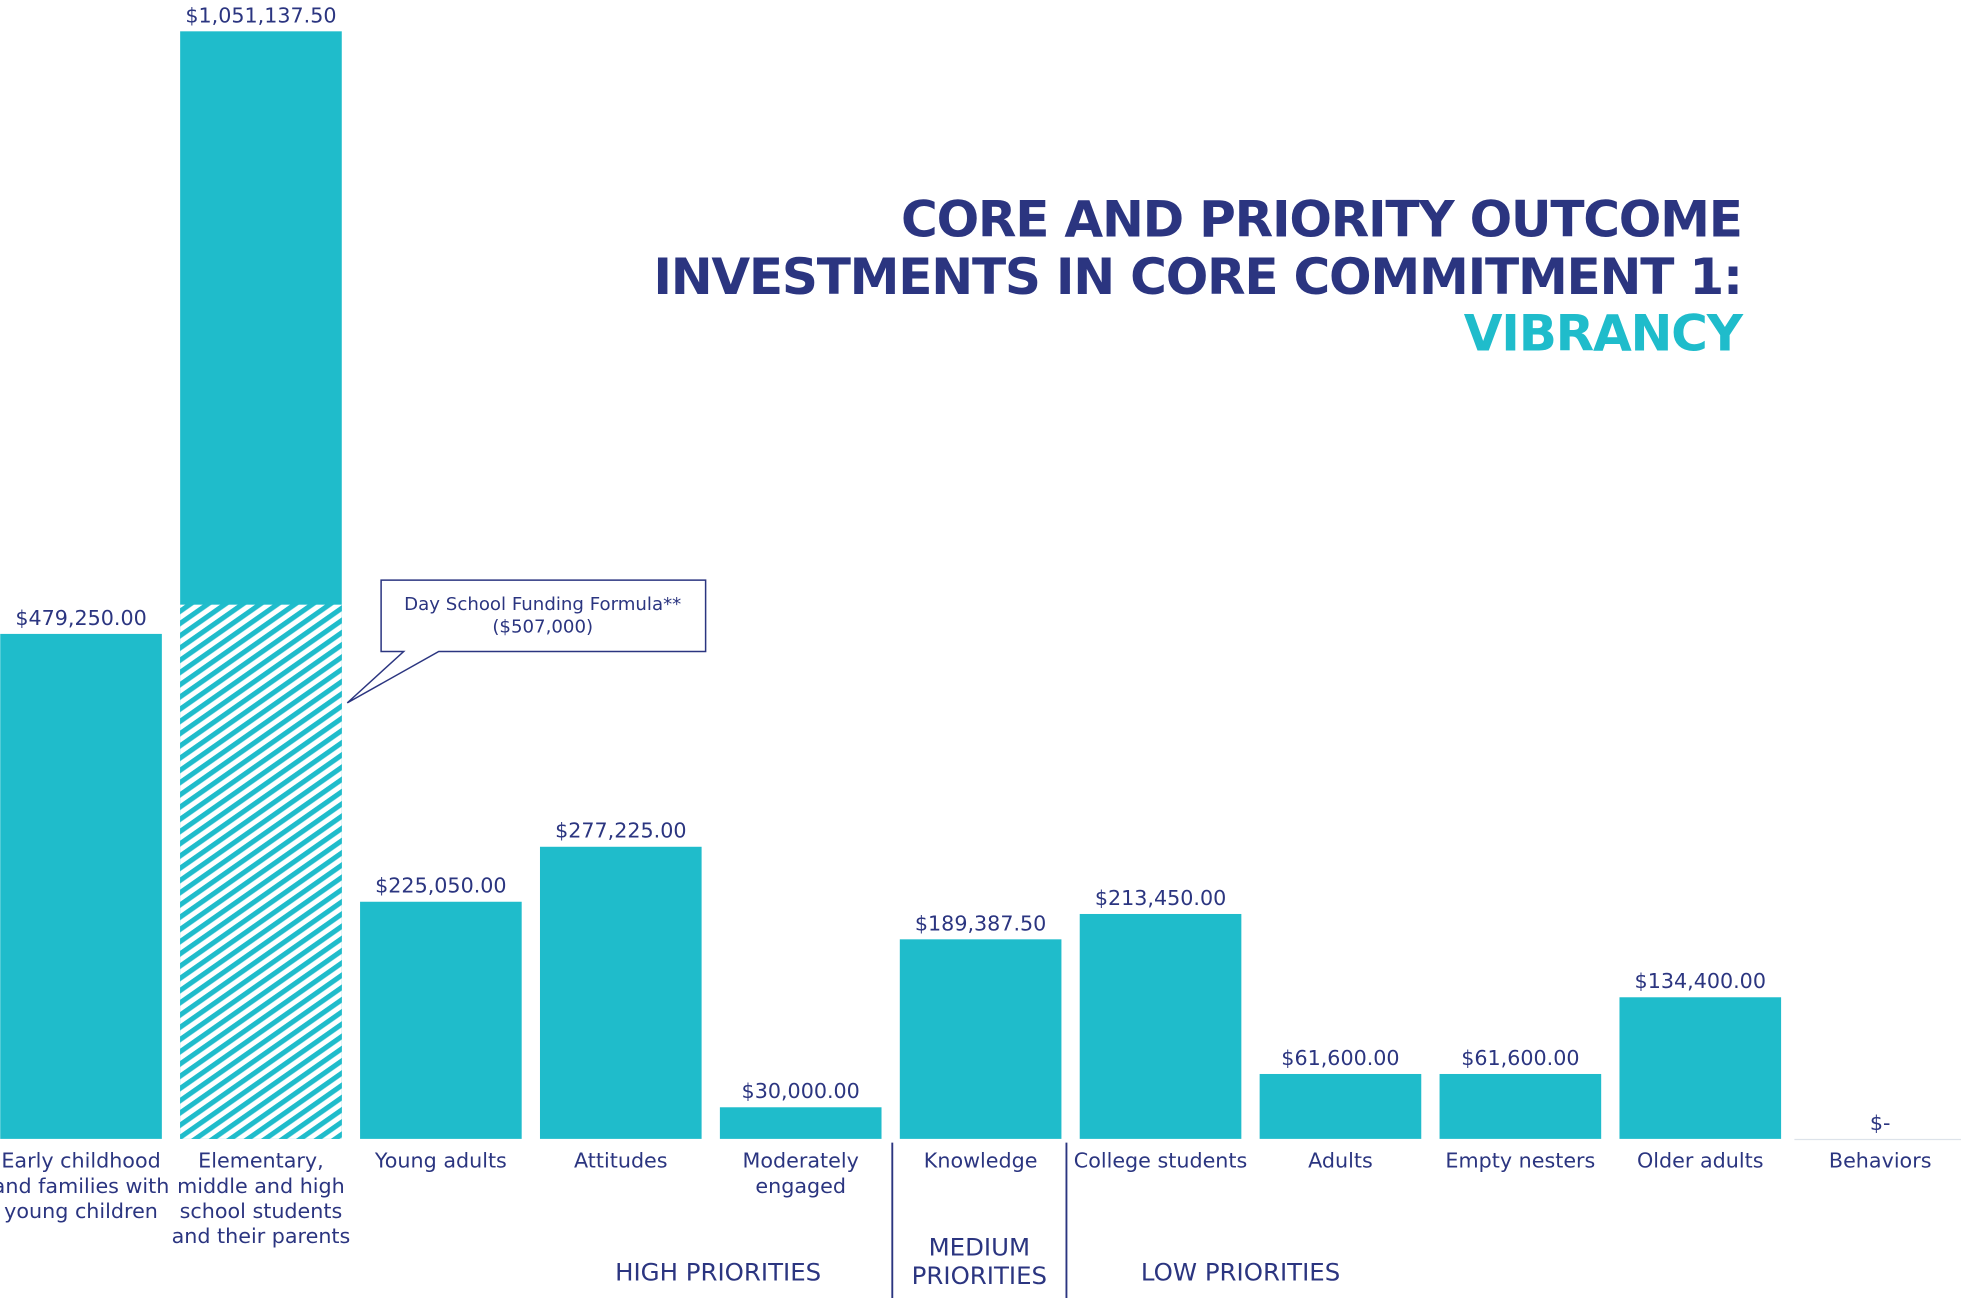 Image resolution: width=1965 pixels, height=1298 pixels. I want to click on x-tick-label-box: Attitudes, so click(620, 1160).